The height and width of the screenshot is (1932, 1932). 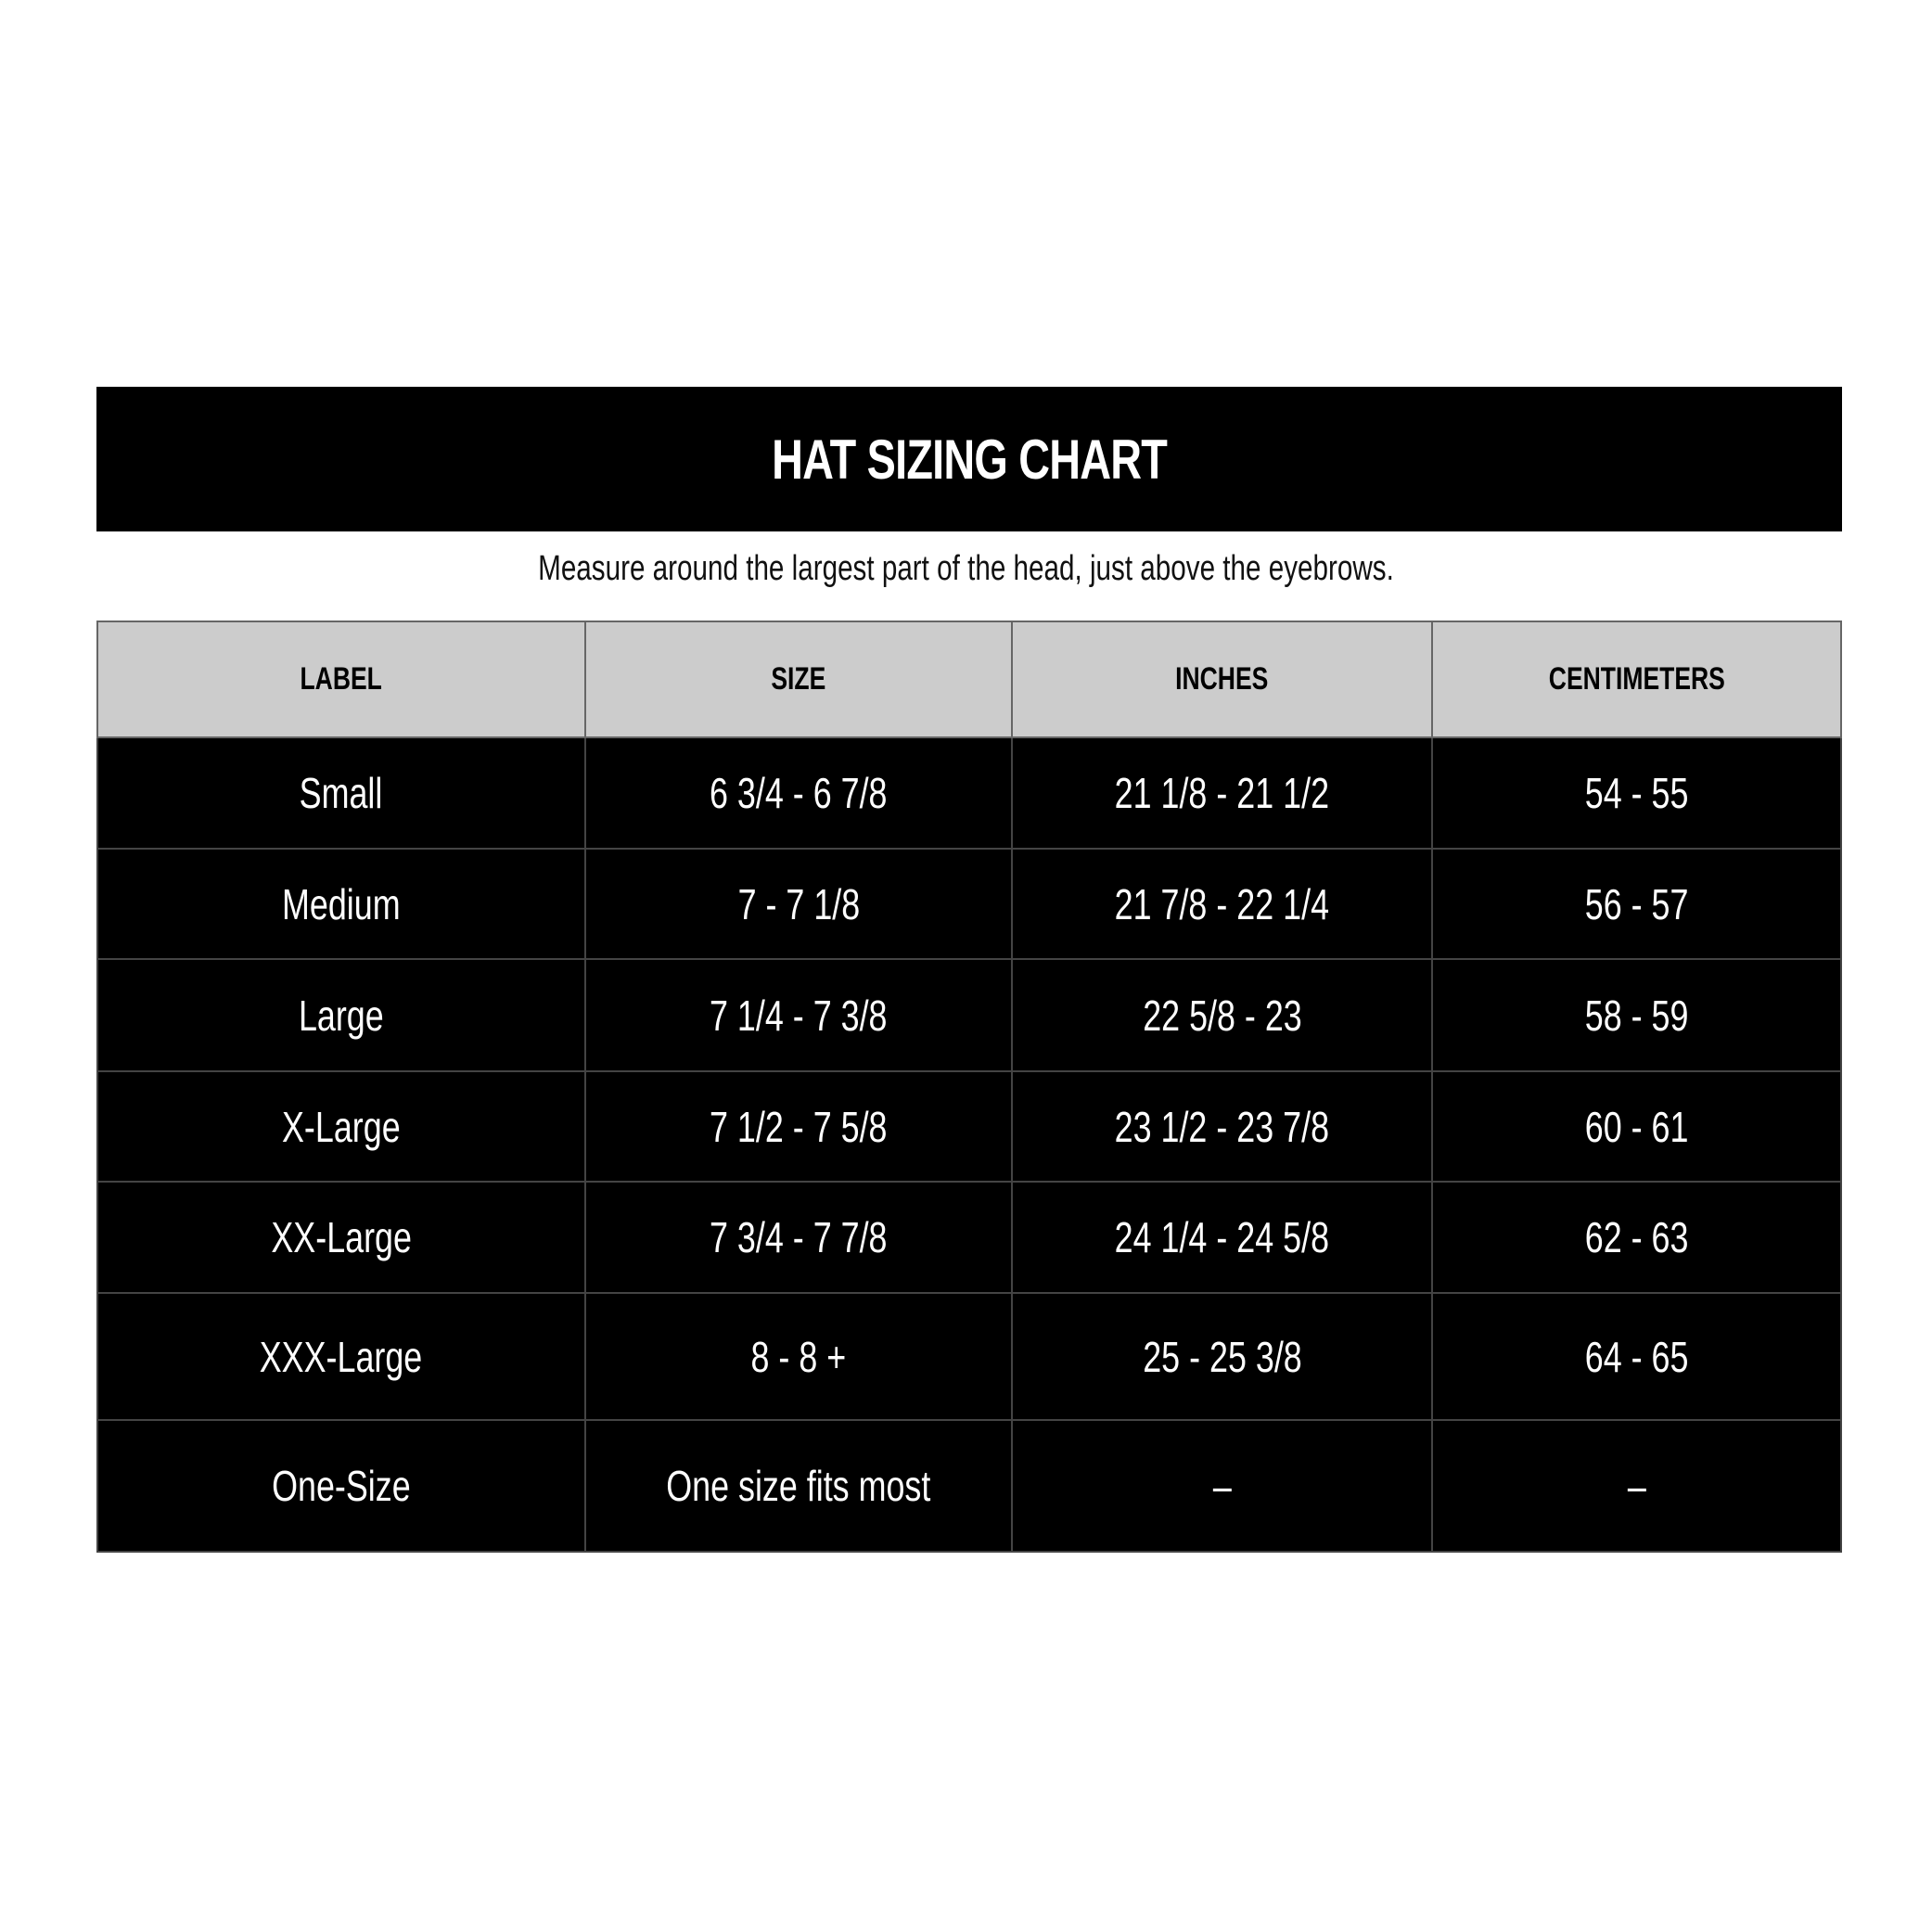 I want to click on cell-text: 7 3/4 - 7 7/8, so click(x=799, y=1237).